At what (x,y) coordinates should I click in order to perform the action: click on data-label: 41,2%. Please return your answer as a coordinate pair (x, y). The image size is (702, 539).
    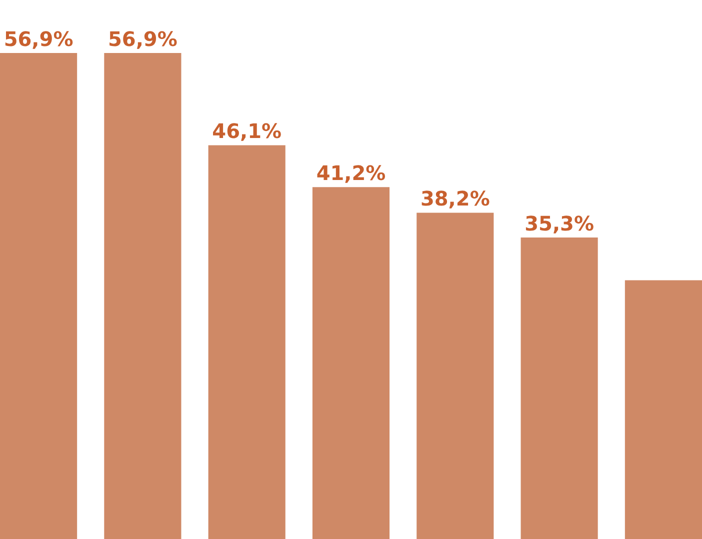
    Looking at the image, I should click on (351, 173).